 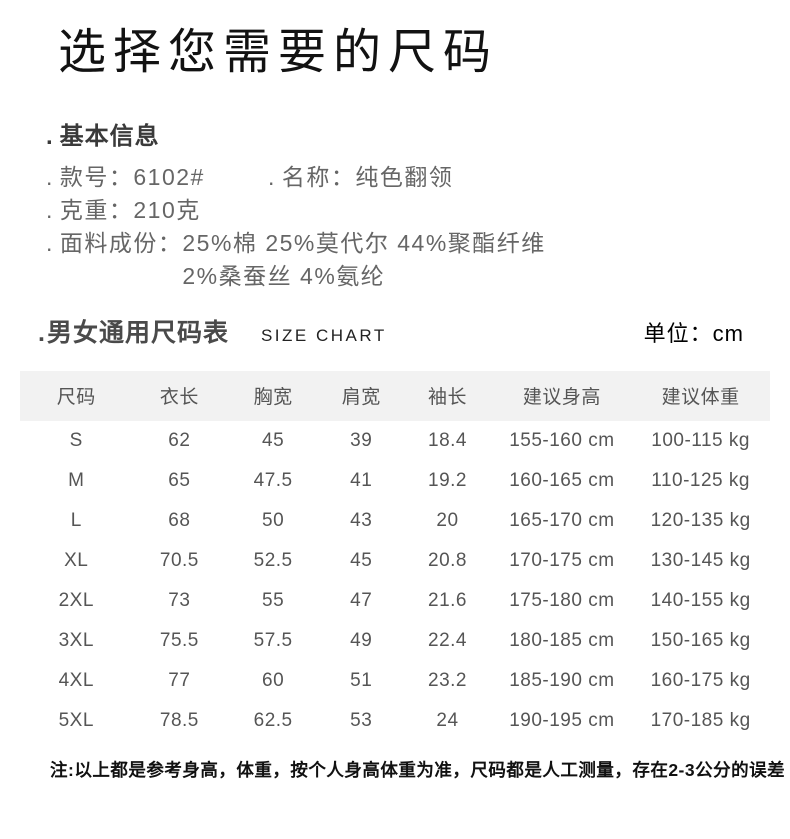 What do you see at coordinates (109, 136) in the screenshot?
I see `basic-info-title: 基本信息` at bounding box center [109, 136].